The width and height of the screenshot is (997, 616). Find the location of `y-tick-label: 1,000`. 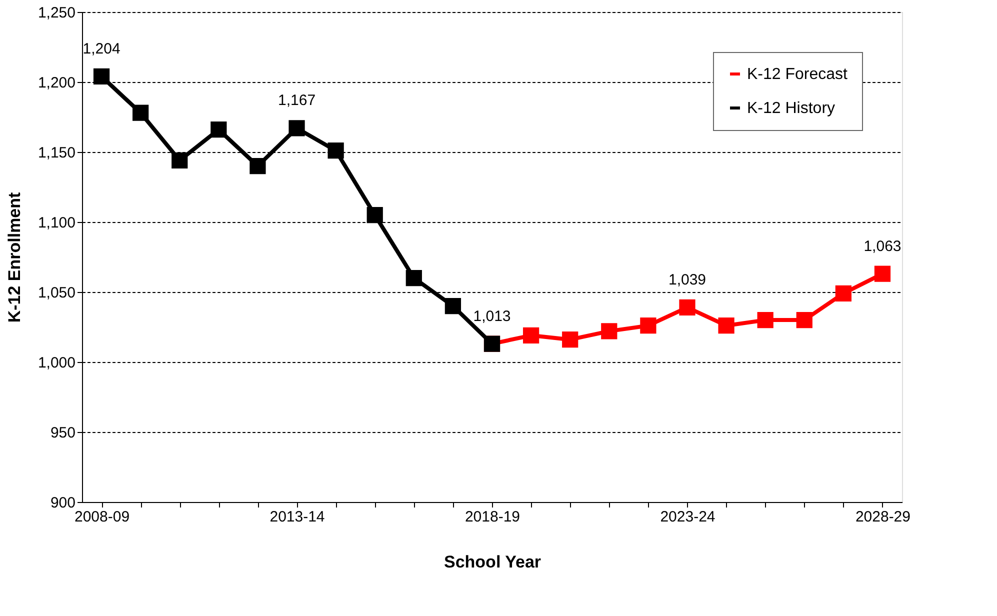

y-tick-label: 1,000 is located at coordinates (57, 363).